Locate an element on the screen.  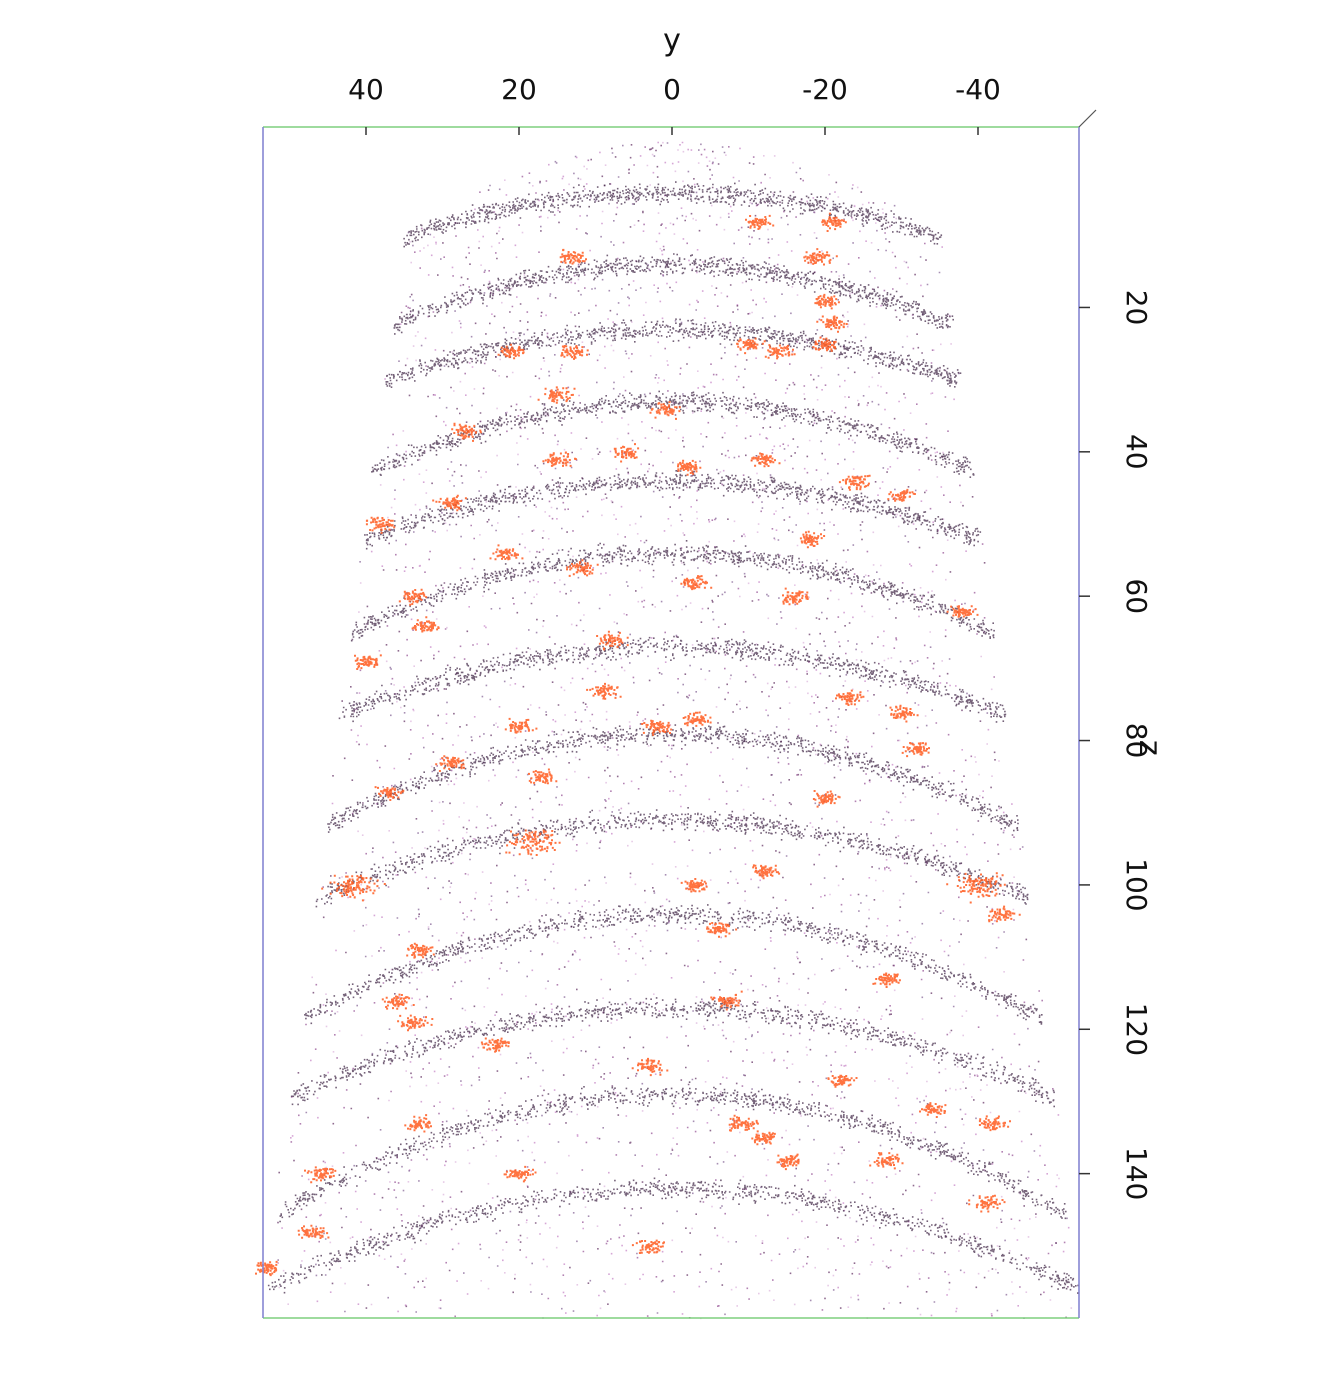
z-axis-title: z is located at coordinates (1149, 748).